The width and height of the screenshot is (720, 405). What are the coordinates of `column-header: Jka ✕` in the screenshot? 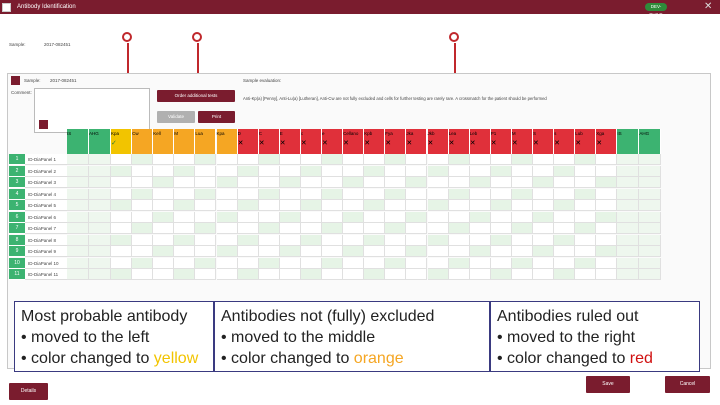 It's located at (417, 141).